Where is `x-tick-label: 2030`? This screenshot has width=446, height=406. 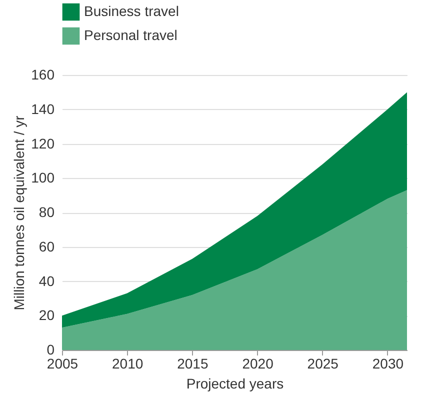
x-tick-label: 2030 is located at coordinates (388, 364).